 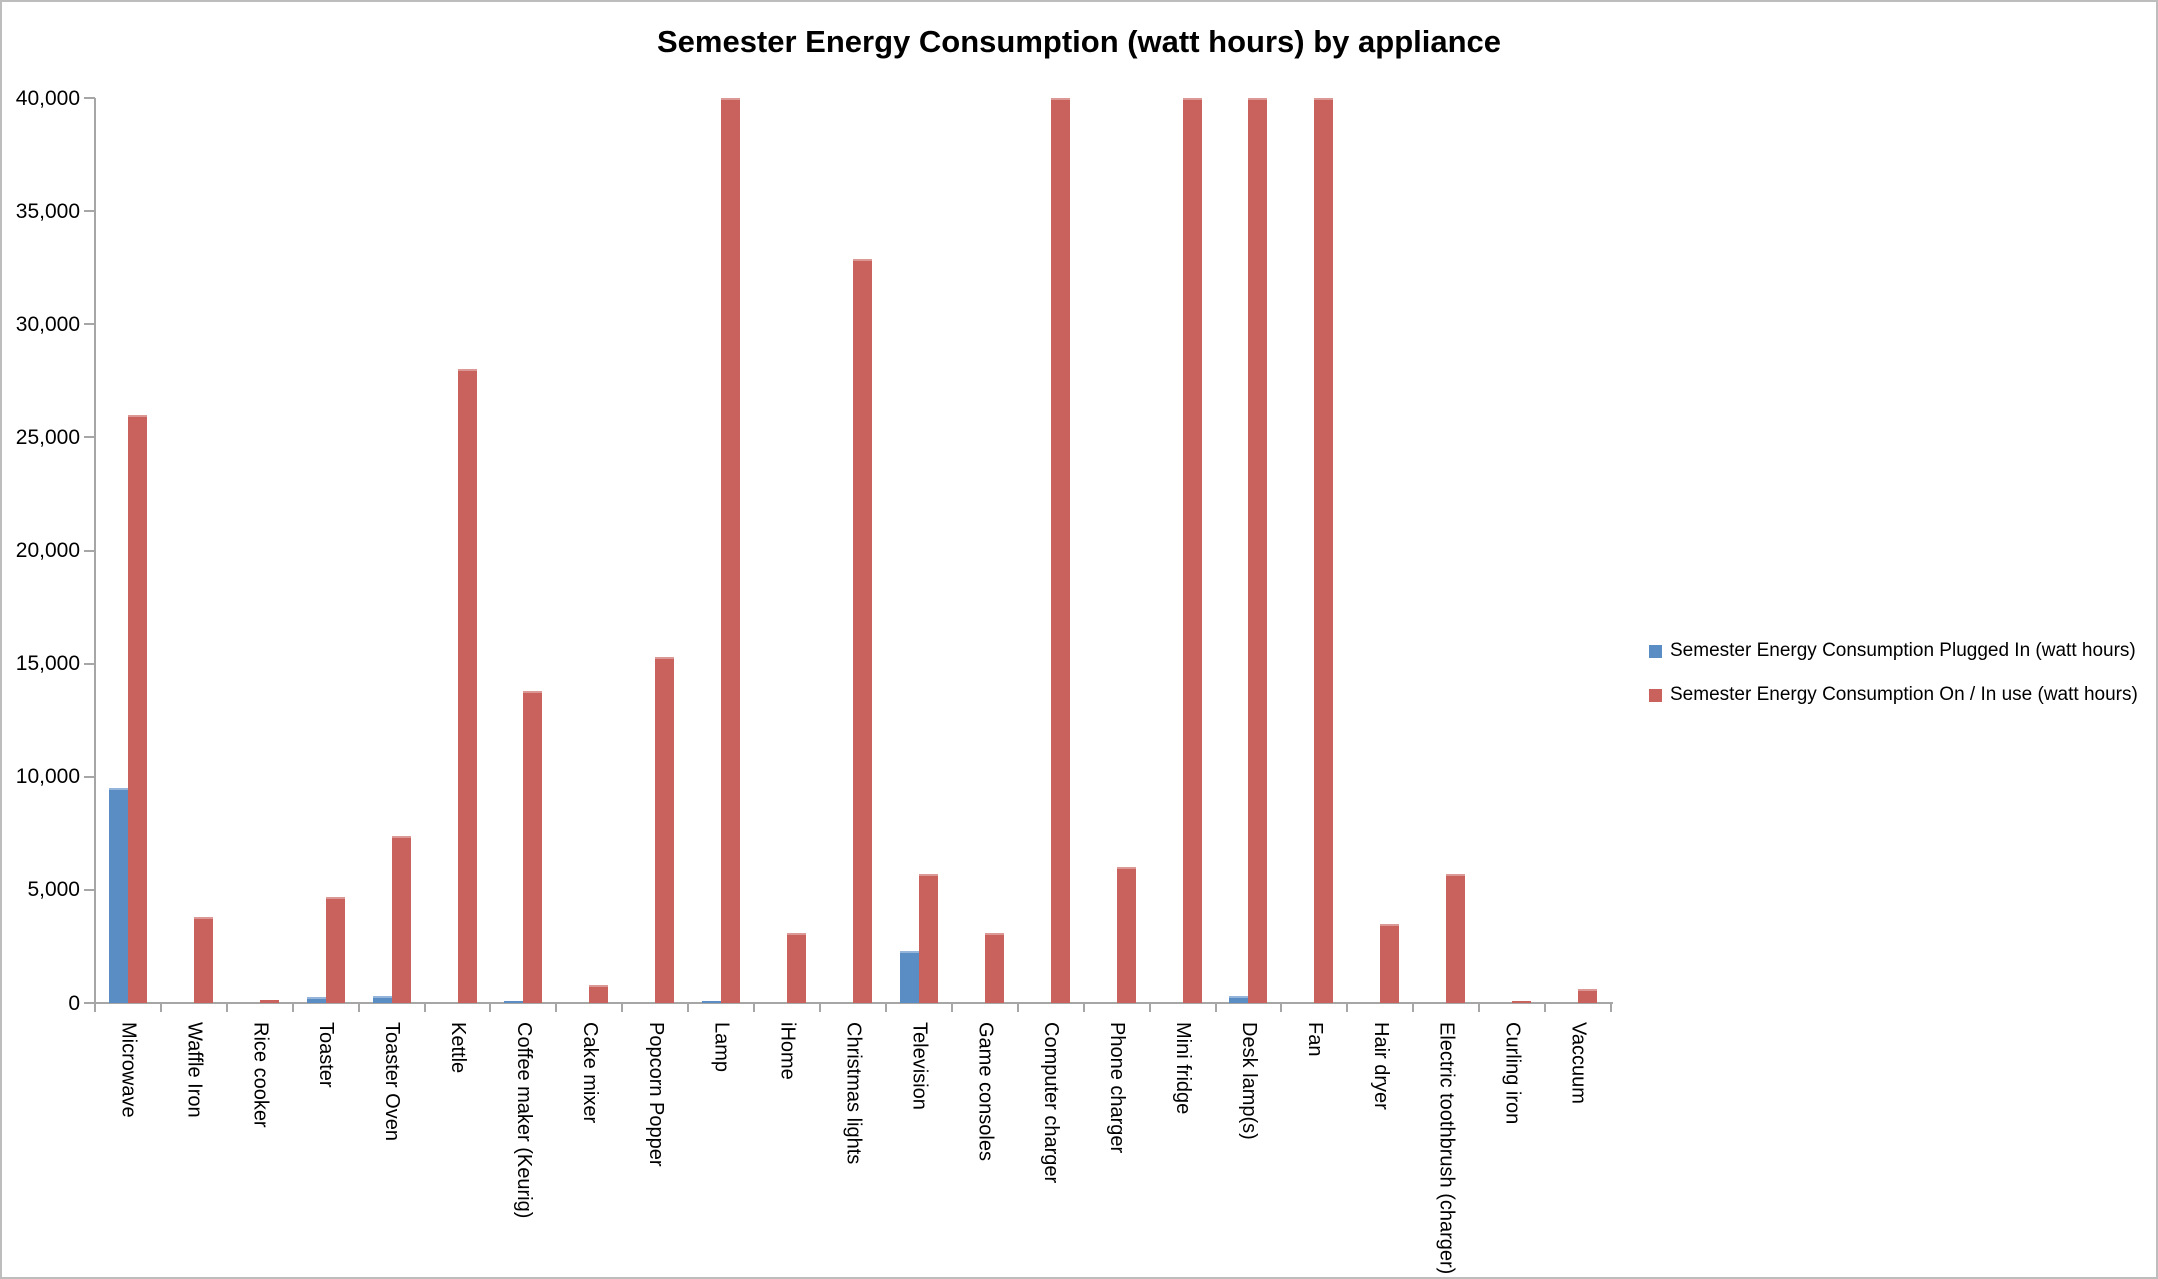 I want to click on y-tick-label: 40,000, so click(x=47, y=98).